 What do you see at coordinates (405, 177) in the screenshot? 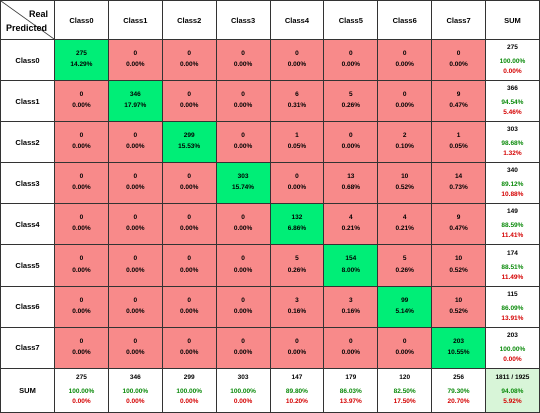
I see `cell-count: 10` at bounding box center [405, 177].